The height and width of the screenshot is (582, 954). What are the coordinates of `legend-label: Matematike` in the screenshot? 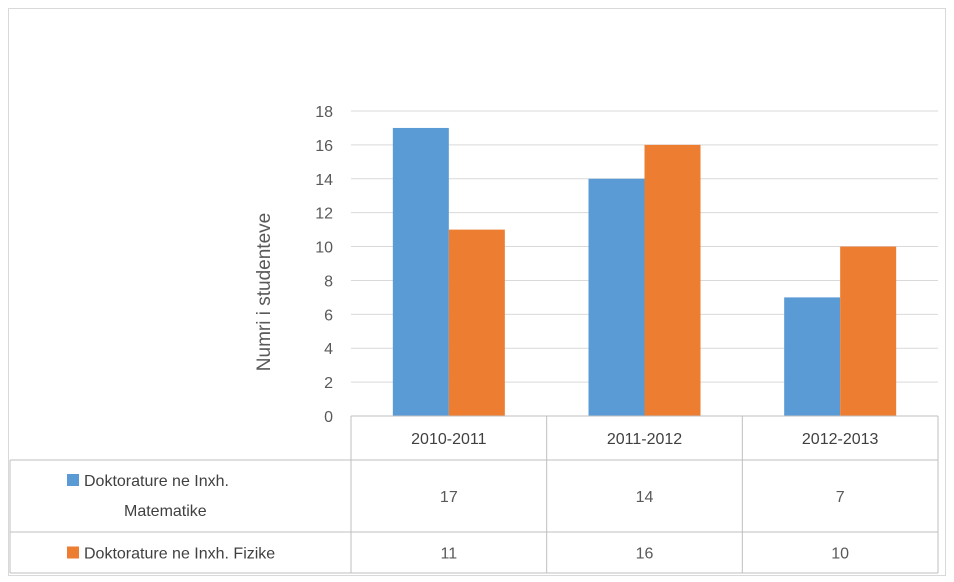 It's located at (165, 511).